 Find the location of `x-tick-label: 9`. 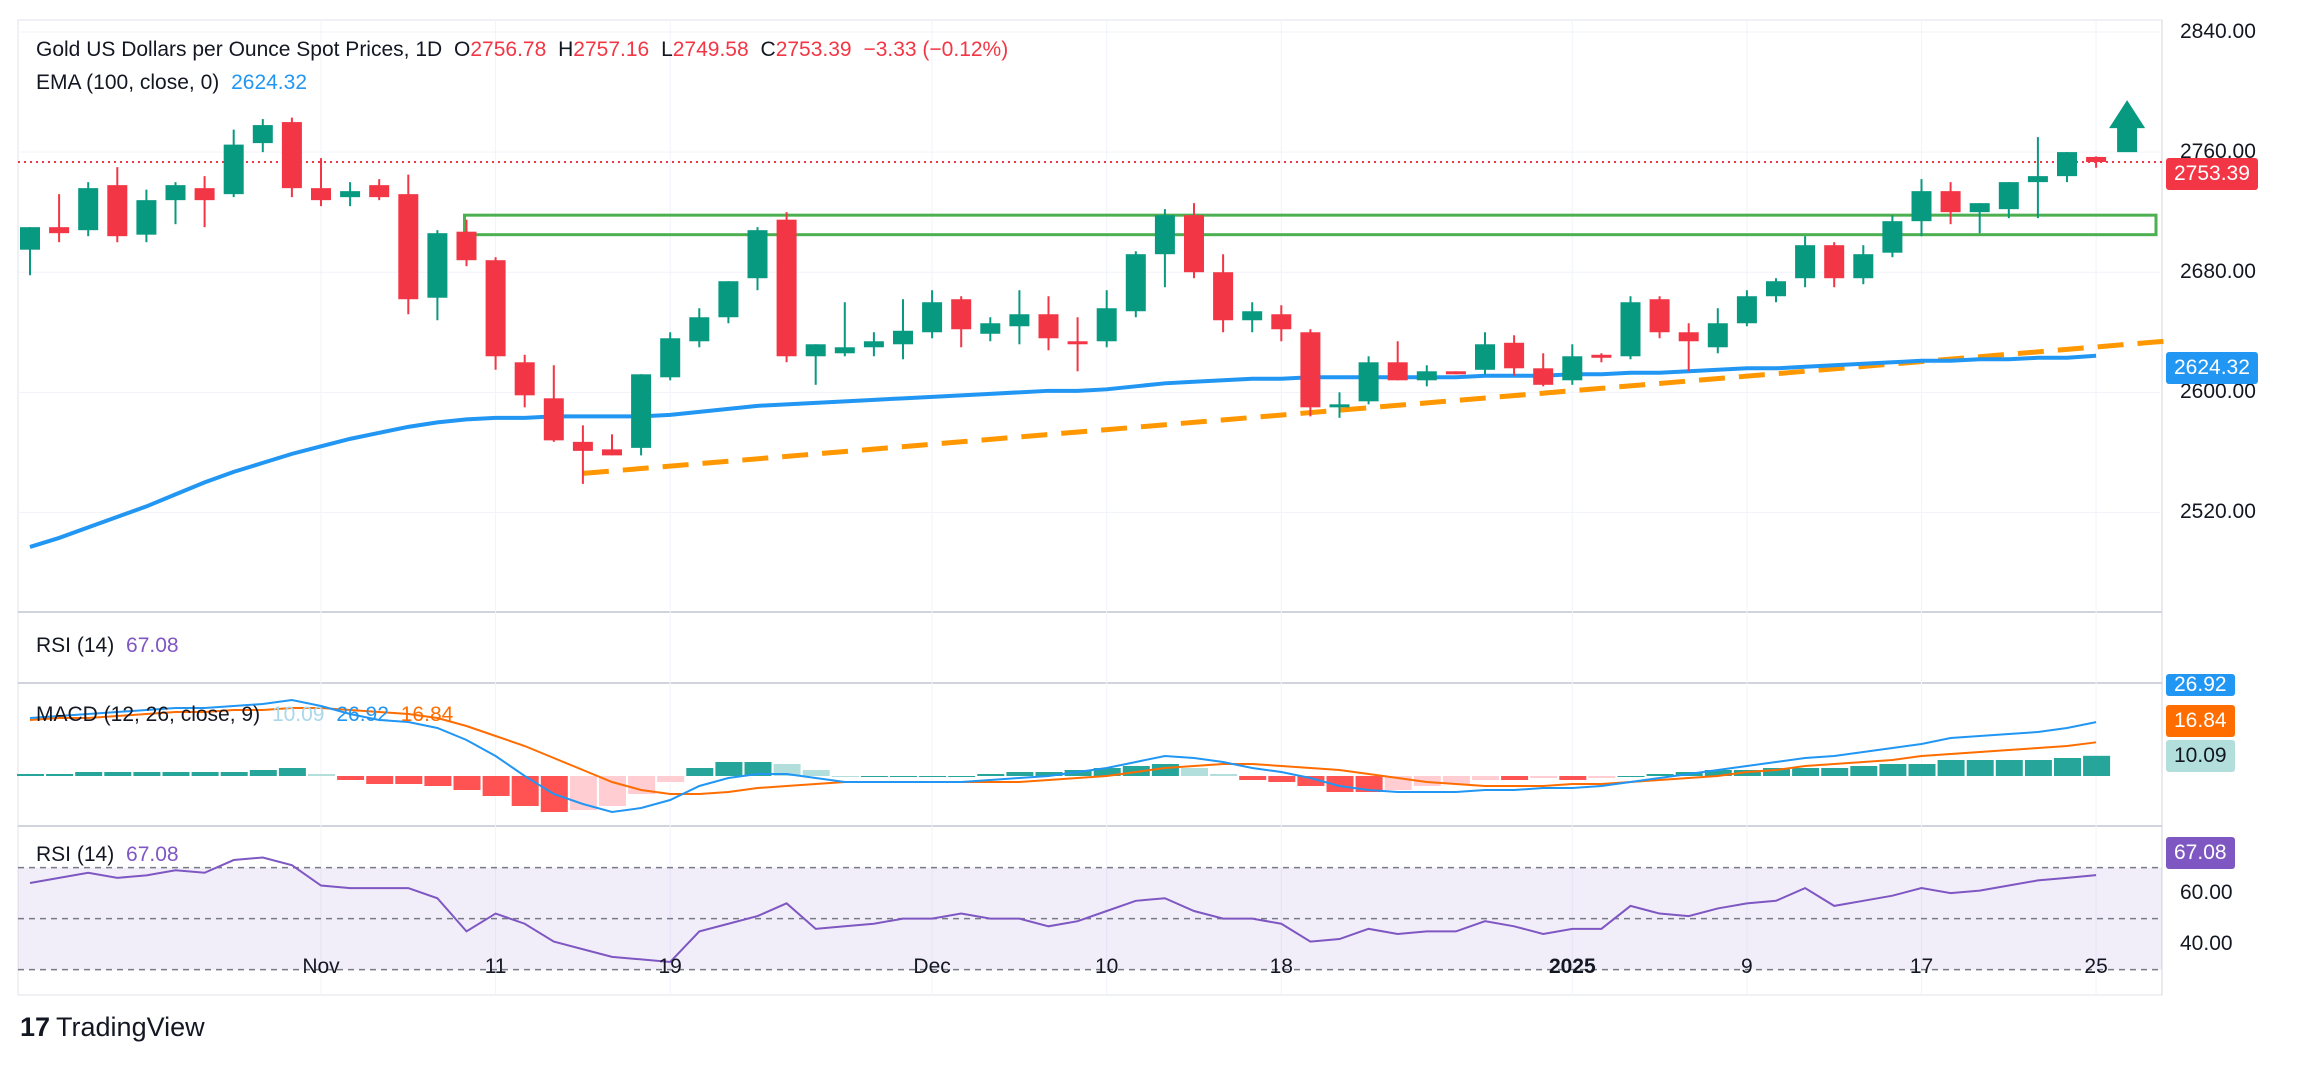

x-tick-label: 9 is located at coordinates (1747, 966).